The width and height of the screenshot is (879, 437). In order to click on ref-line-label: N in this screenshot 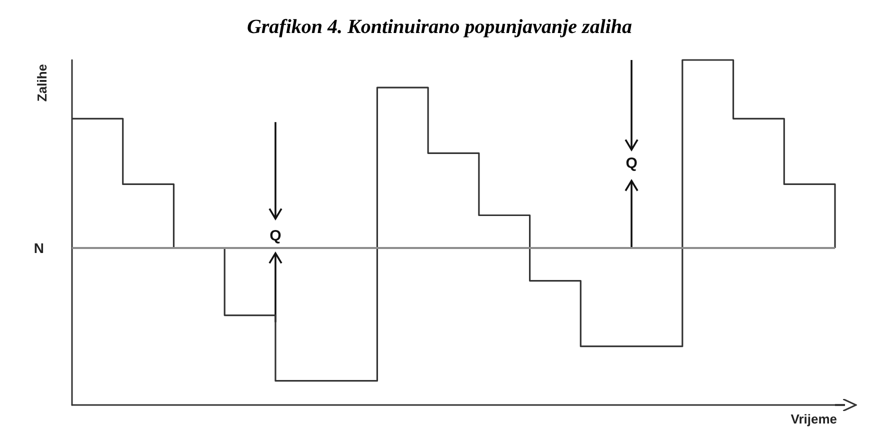, I will do `click(39, 248)`.